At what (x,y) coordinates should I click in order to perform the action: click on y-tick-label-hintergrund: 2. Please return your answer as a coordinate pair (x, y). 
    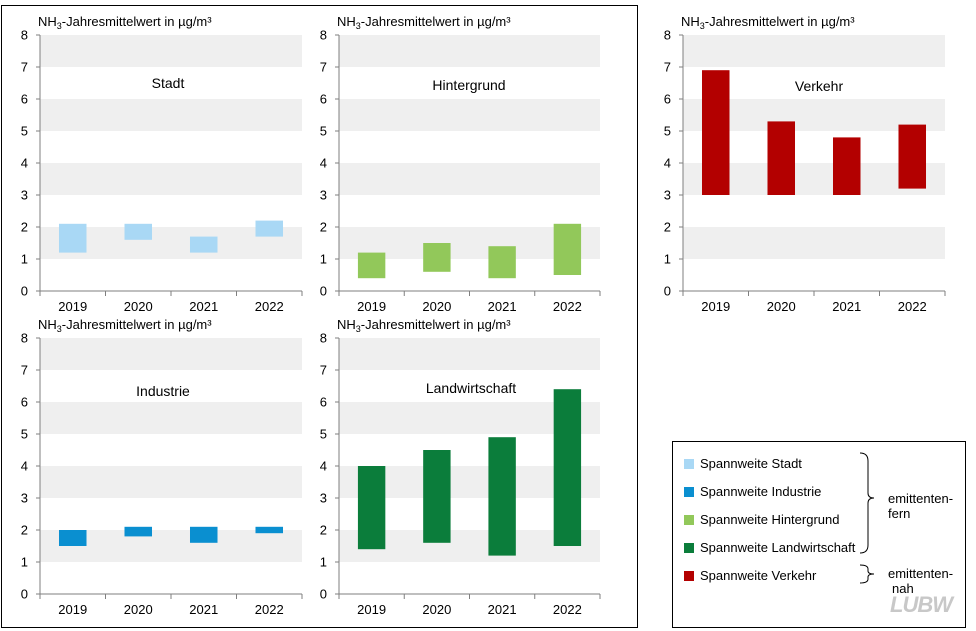
    Looking at the image, I should click on (323, 227).